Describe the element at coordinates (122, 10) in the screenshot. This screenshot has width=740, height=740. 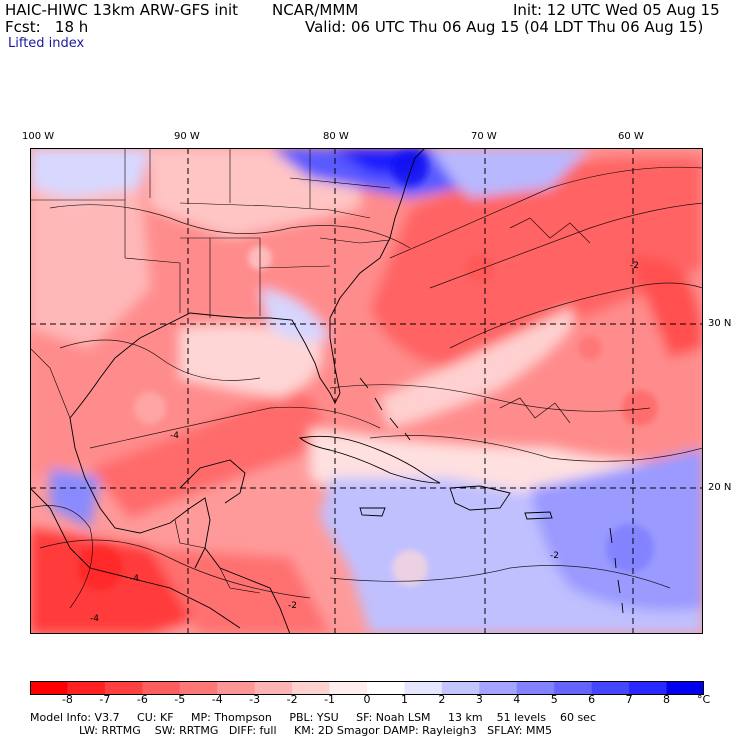
I see `model-title: HAIC-HIWC 13km ARW-GFS init` at that location.